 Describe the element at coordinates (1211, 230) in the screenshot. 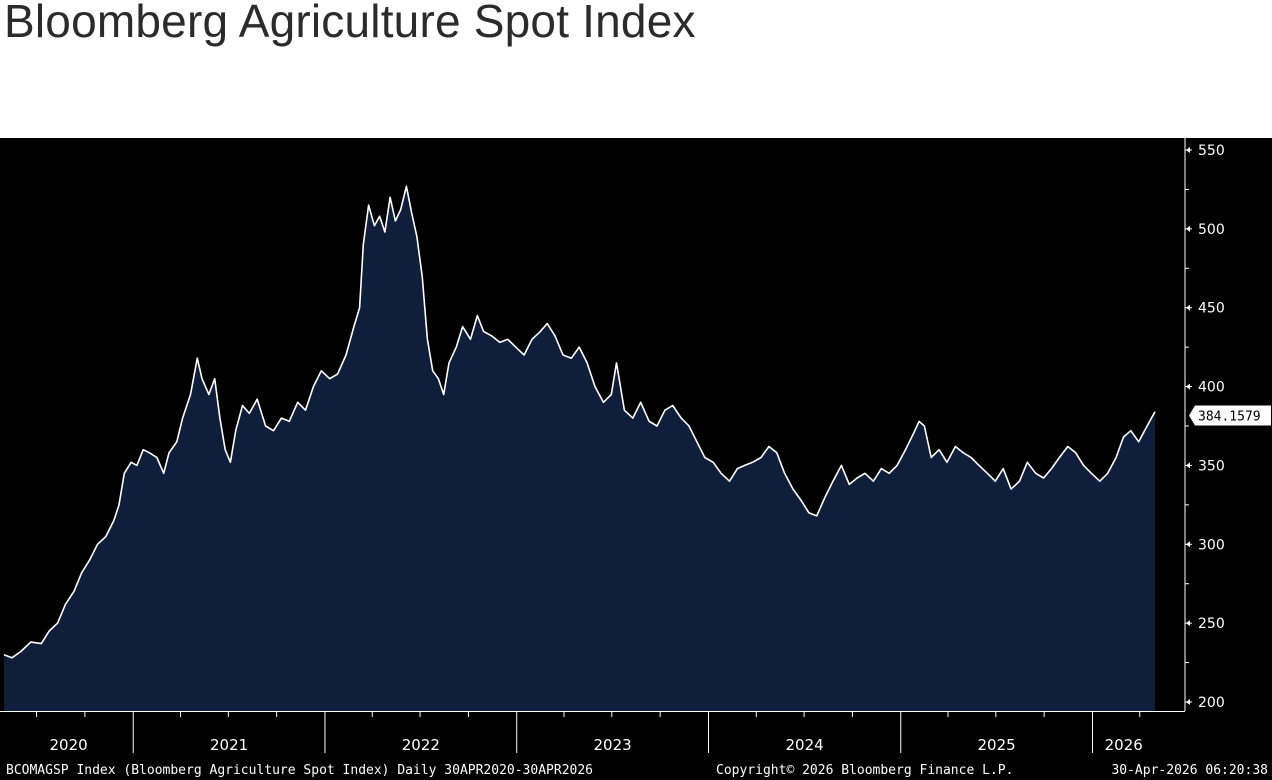

I see `y-tick-label: 500` at that location.